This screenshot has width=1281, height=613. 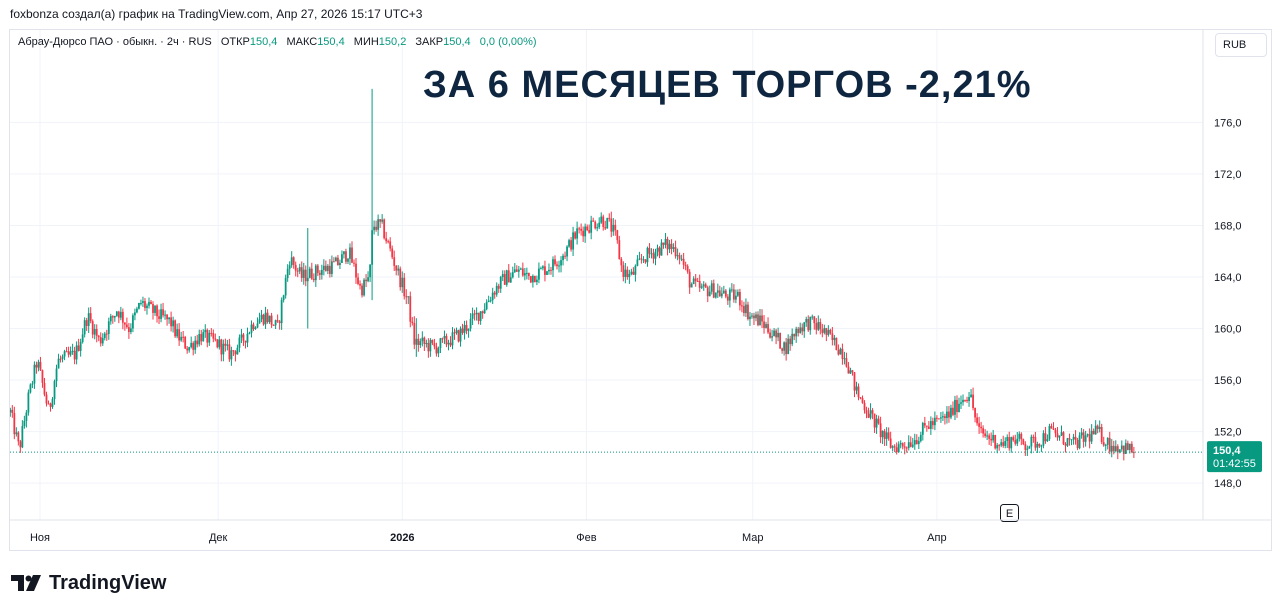 I want to click on last-price-tag: 150,401:42:55, so click(x=1234, y=457).